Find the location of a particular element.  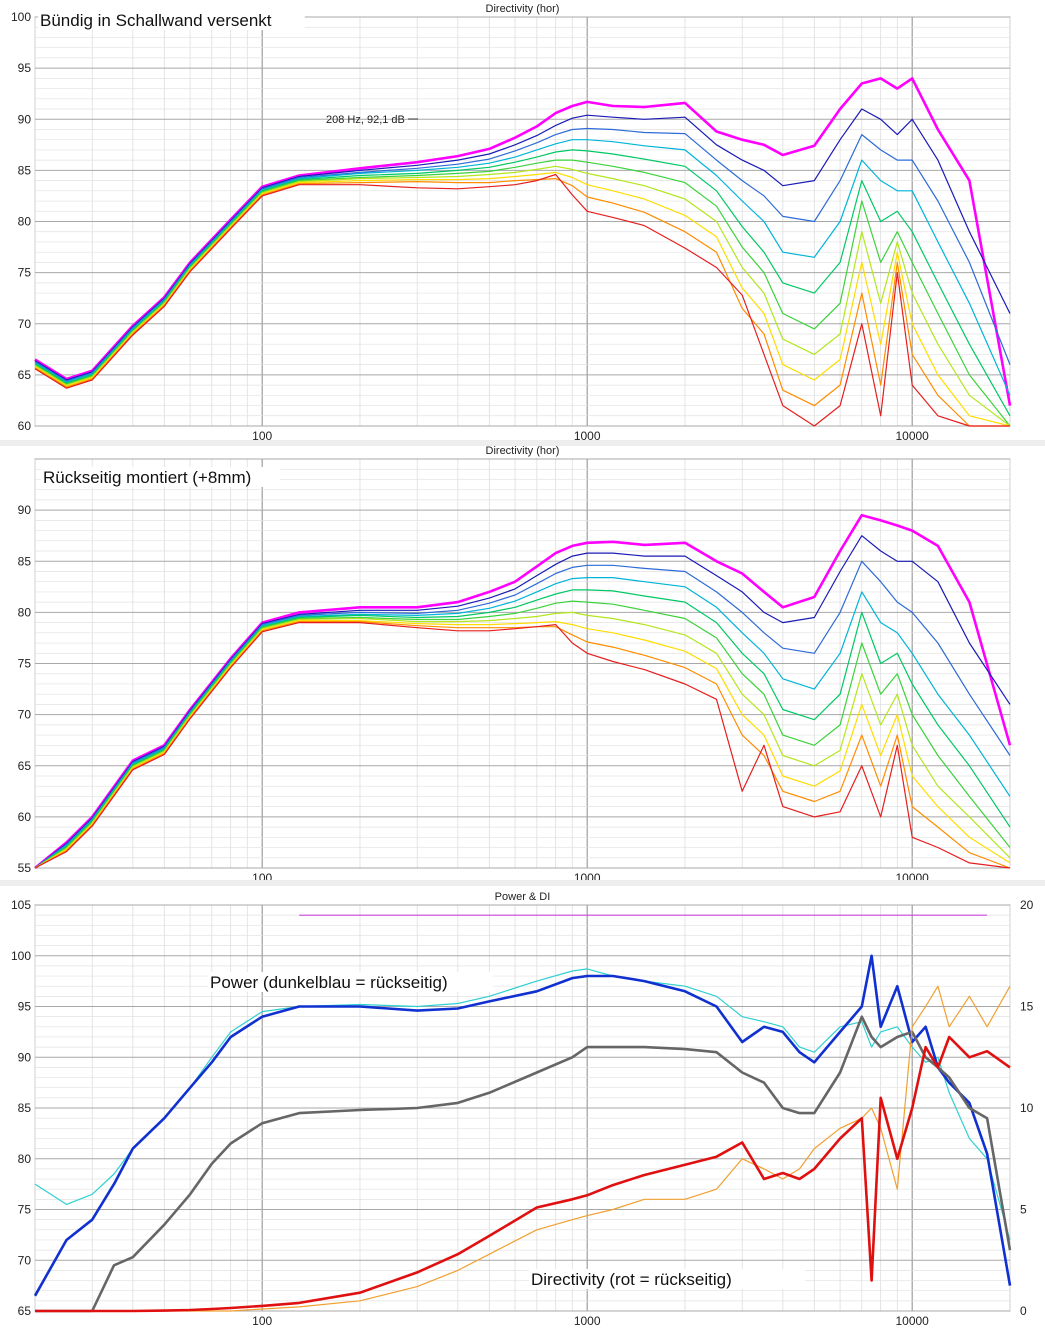

y-tick-label: 55 is located at coordinates (25, 868).